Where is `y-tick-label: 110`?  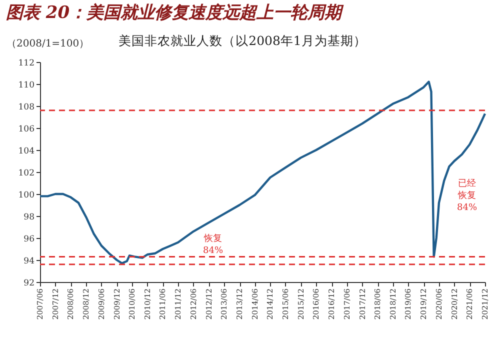 y-tick-label: 110 is located at coordinates (26, 85).